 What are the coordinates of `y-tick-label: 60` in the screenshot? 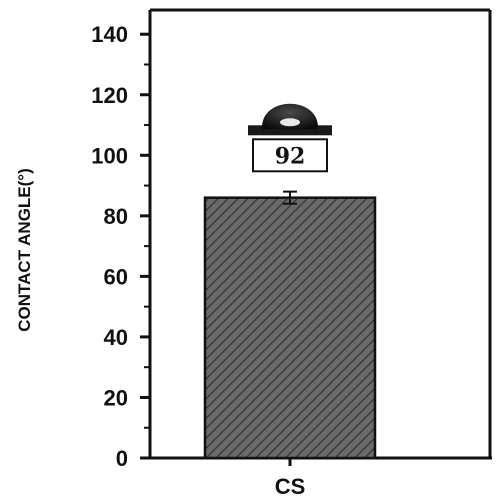 It's located at (116, 276).